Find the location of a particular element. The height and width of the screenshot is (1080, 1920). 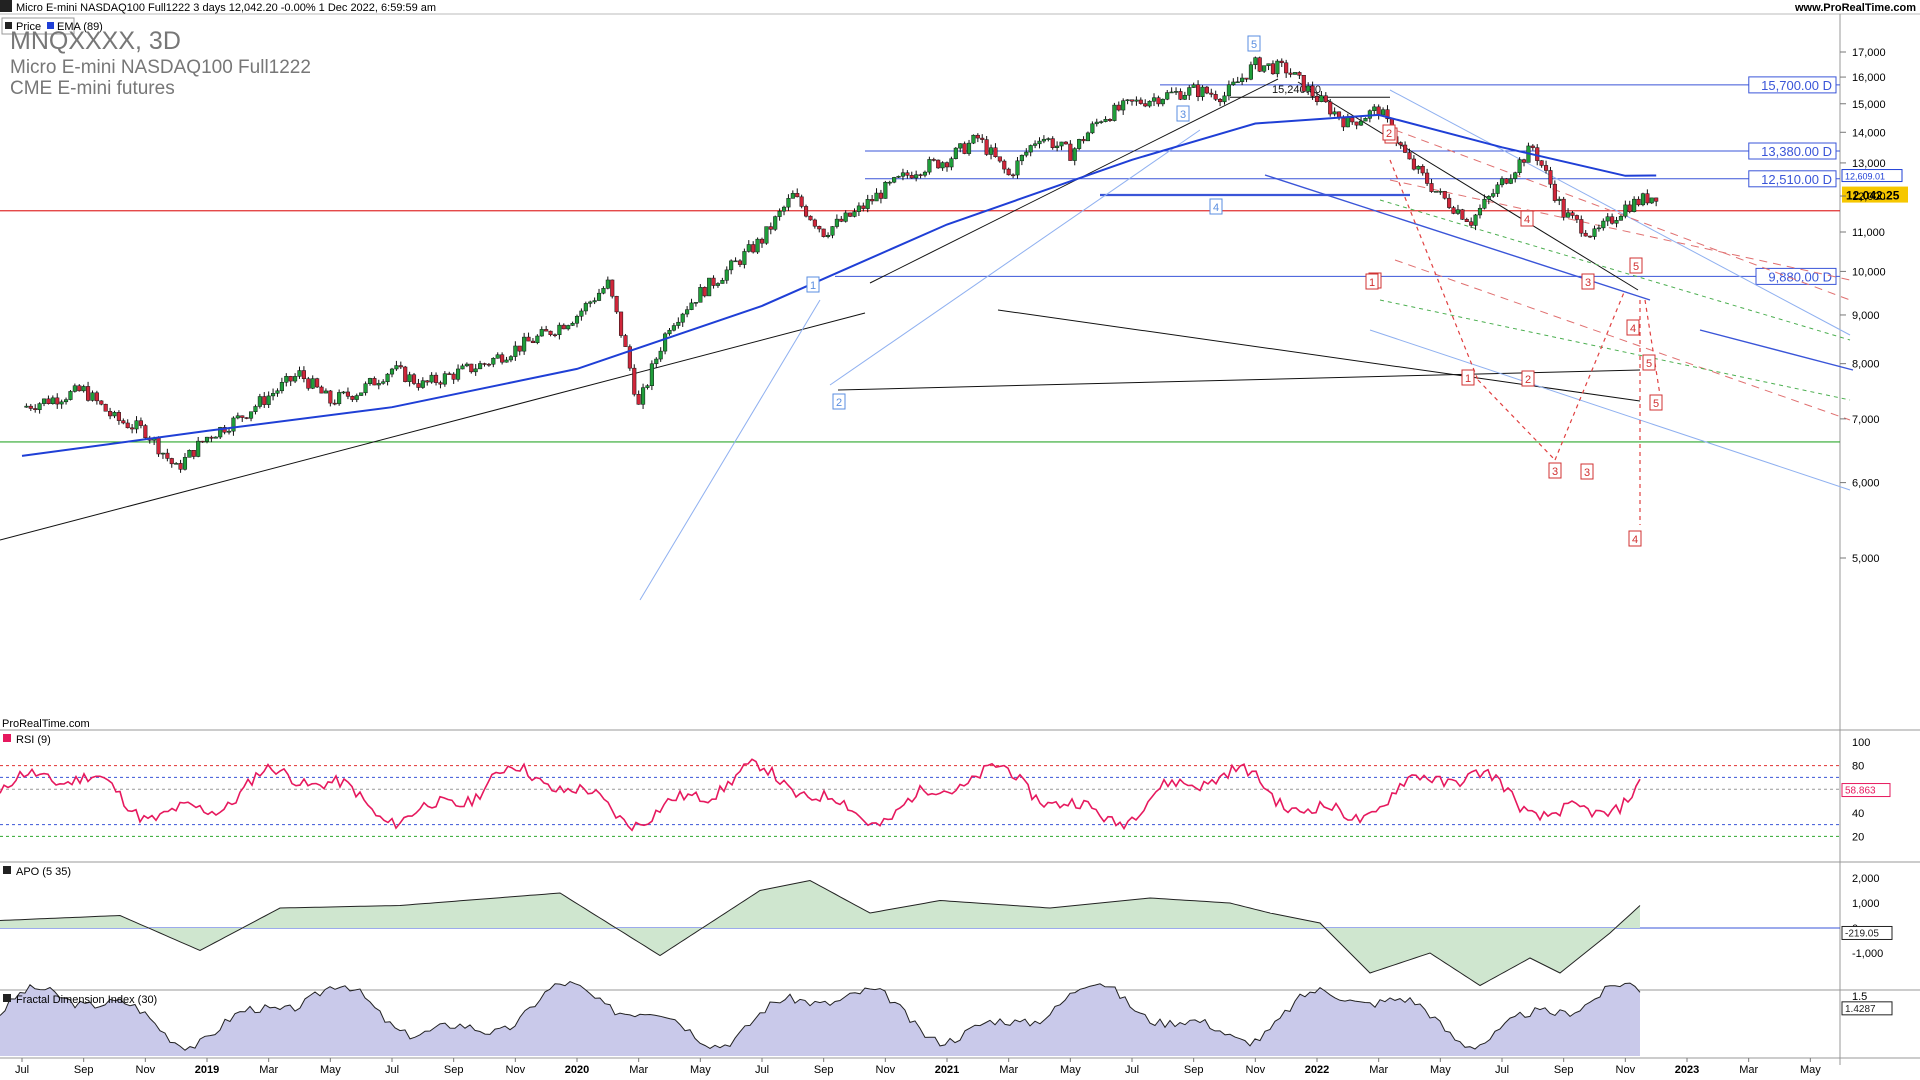

legend-price: Price is located at coordinates (28, 27).